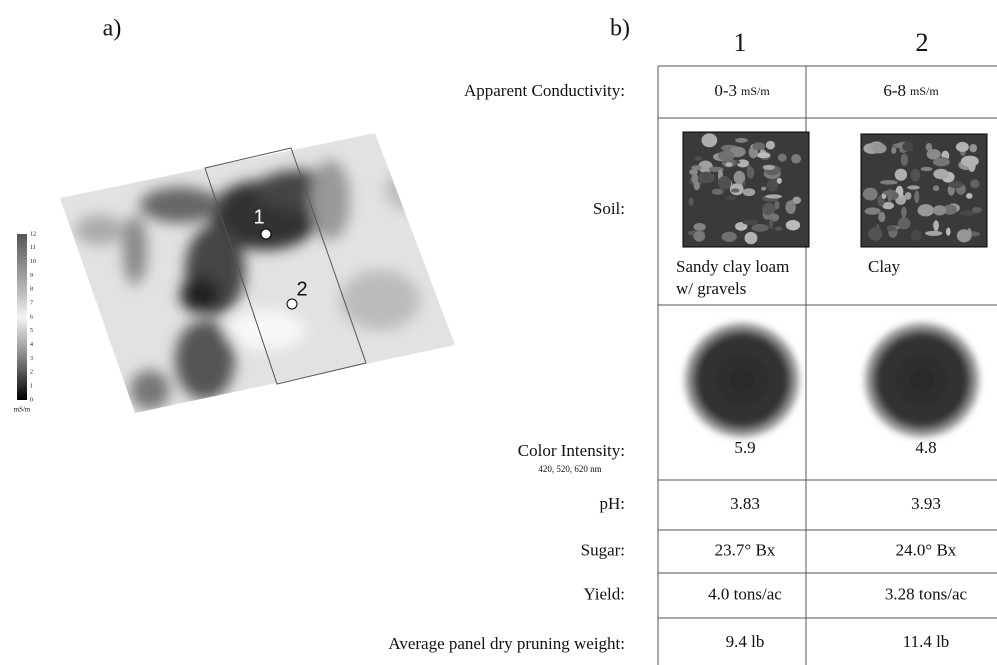  I want to click on colorbar-tick: 7, so click(31, 304).